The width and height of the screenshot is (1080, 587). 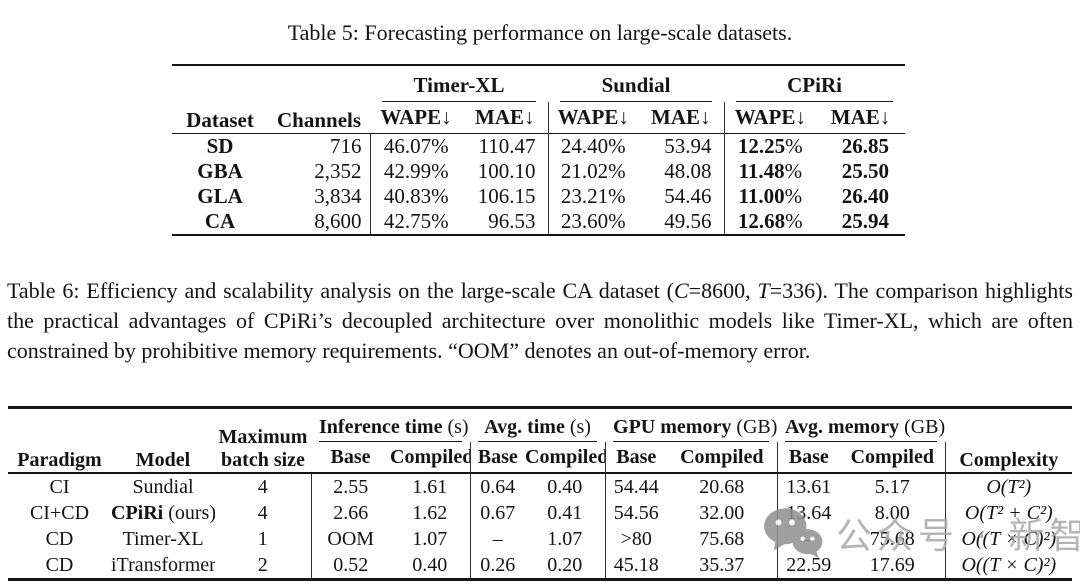 What do you see at coordinates (865, 146) in the screenshot?
I see `t5-cell-cpiri-mae: 26.85` at bounding box center [865, 146].